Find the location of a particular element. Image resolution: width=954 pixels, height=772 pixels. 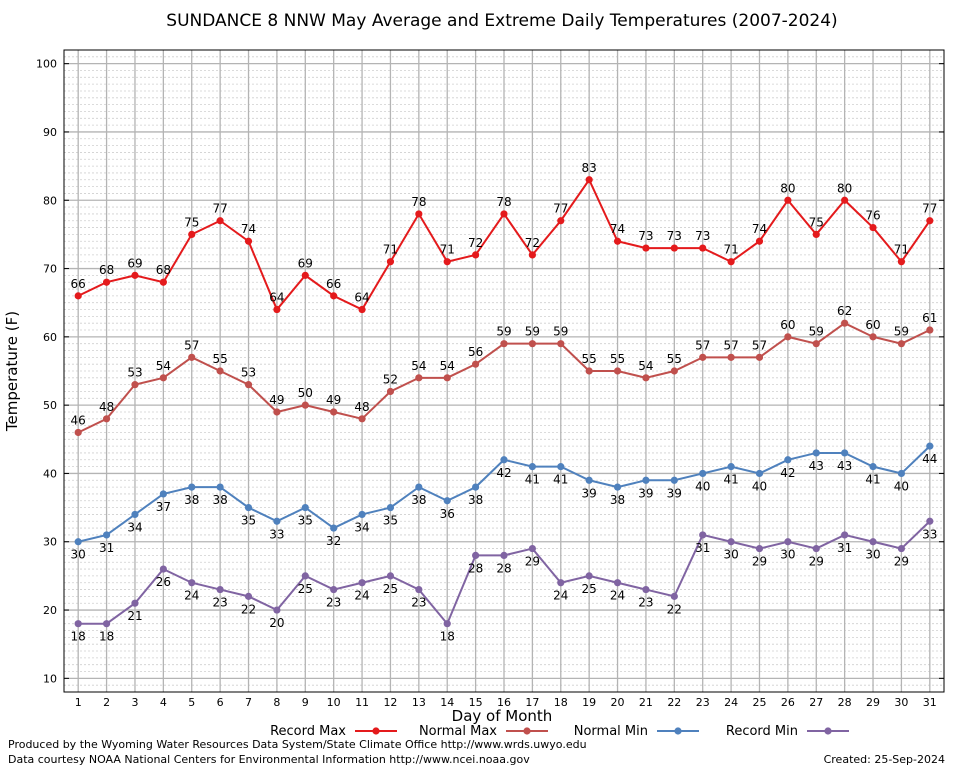

y-tick-label: 80 is located at coordinates (50, 200).